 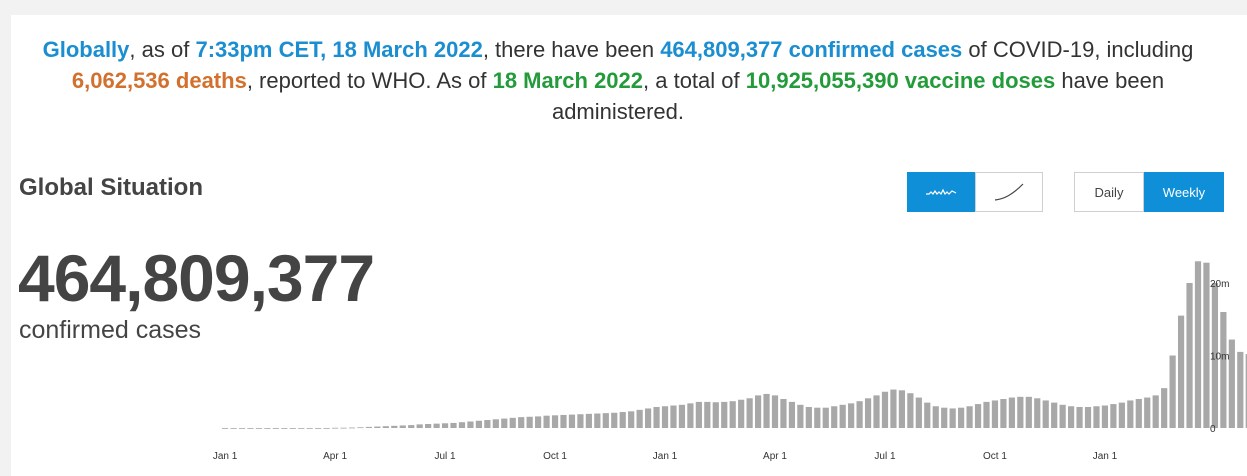 What do you see at coordinates (1009, 192) in the screenshot?
I see `cumulative-chart-button` at bounding box center [1009, 192].